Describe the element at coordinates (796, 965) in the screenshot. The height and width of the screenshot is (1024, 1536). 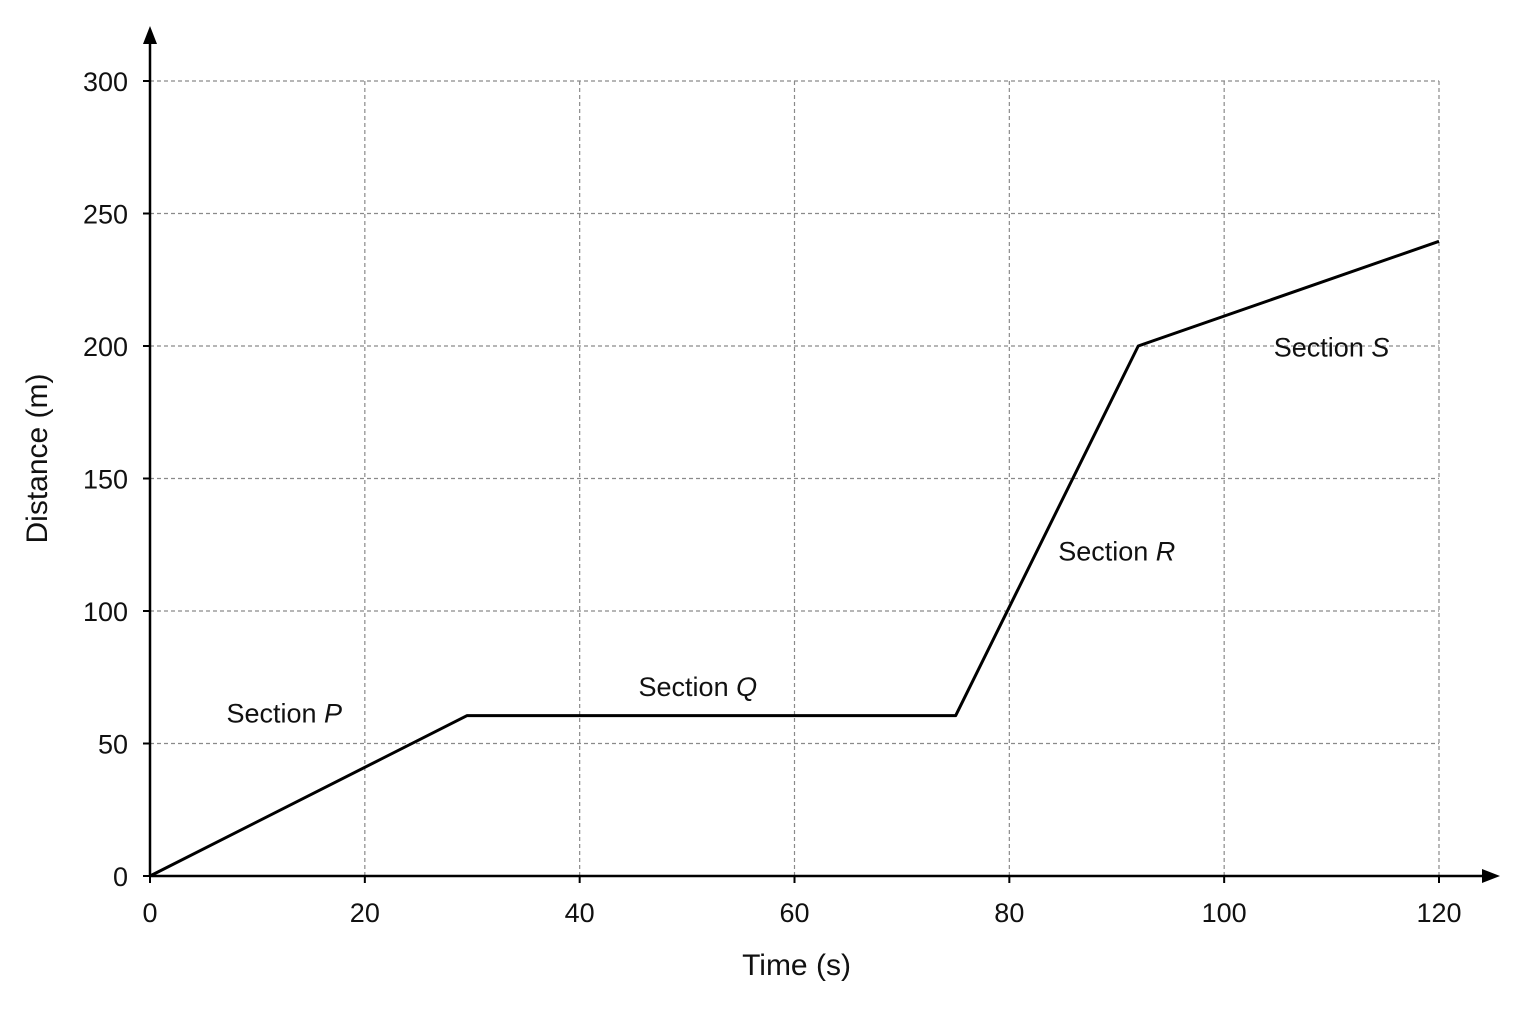
I see `x-axis-title: Time (s)` at that location.